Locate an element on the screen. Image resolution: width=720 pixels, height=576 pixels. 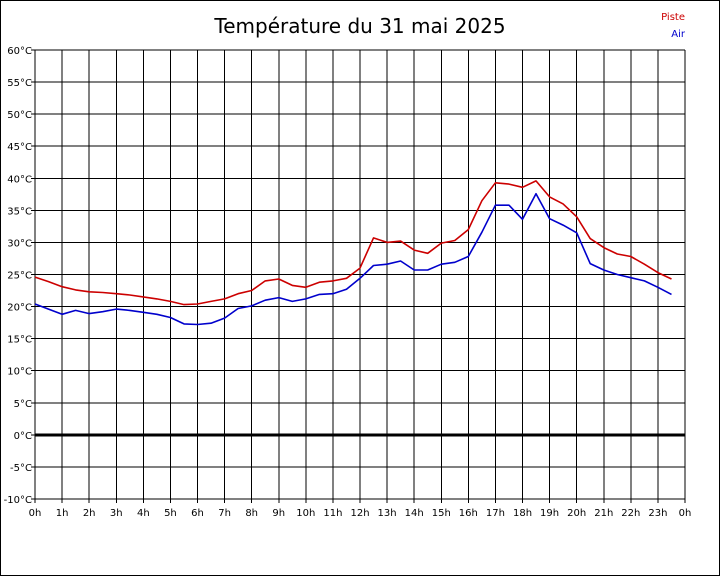
x-tick-label: 8h is located at coordinates (251, 513).